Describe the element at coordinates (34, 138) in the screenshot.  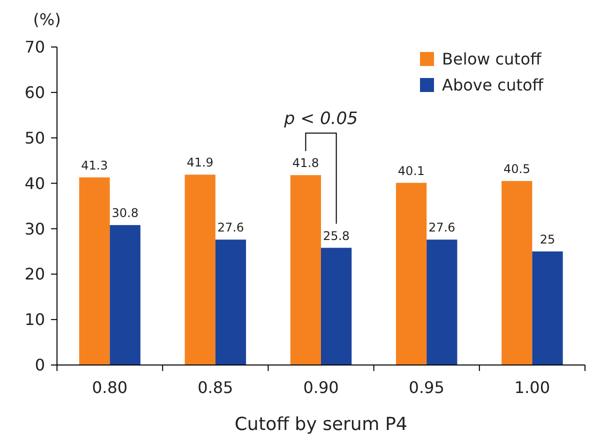
I see `y-tick-label: 50` at that location.